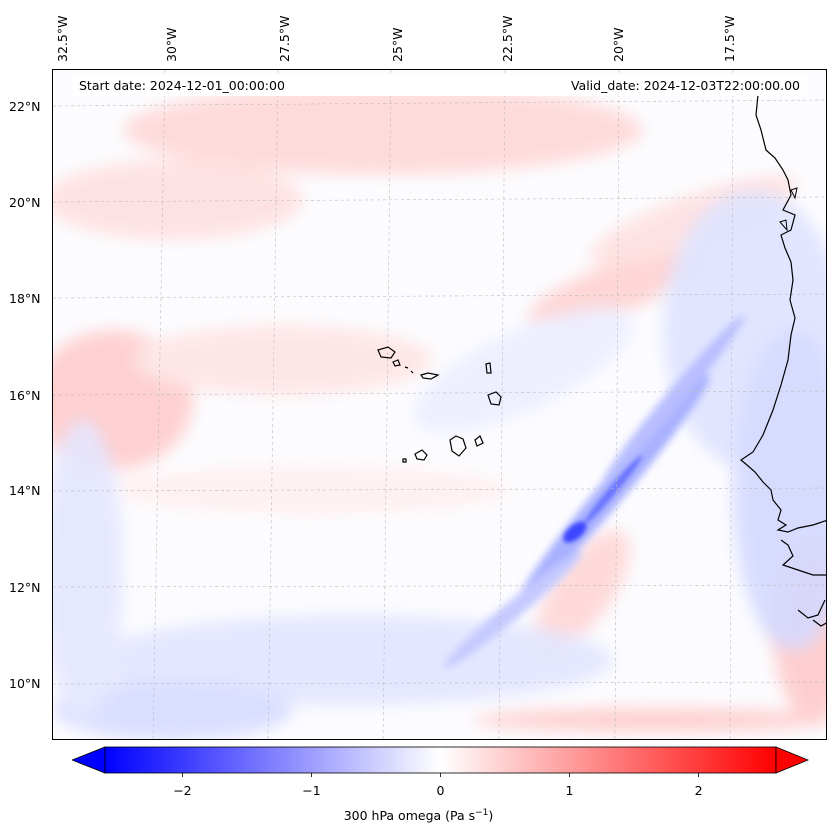 The height and width of the screenshot is (839, 837). What do you see at coordinates (171, 44) in the screenshot?
I see `lon-label-30w: 30°W` at bounding box center [171, 44].